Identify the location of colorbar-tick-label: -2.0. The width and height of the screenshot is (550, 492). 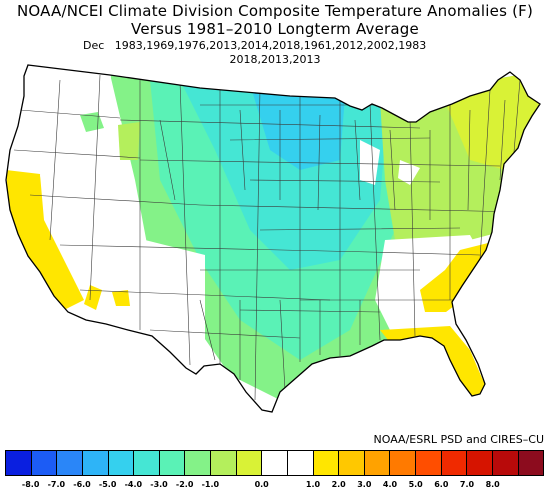
(184, 484).